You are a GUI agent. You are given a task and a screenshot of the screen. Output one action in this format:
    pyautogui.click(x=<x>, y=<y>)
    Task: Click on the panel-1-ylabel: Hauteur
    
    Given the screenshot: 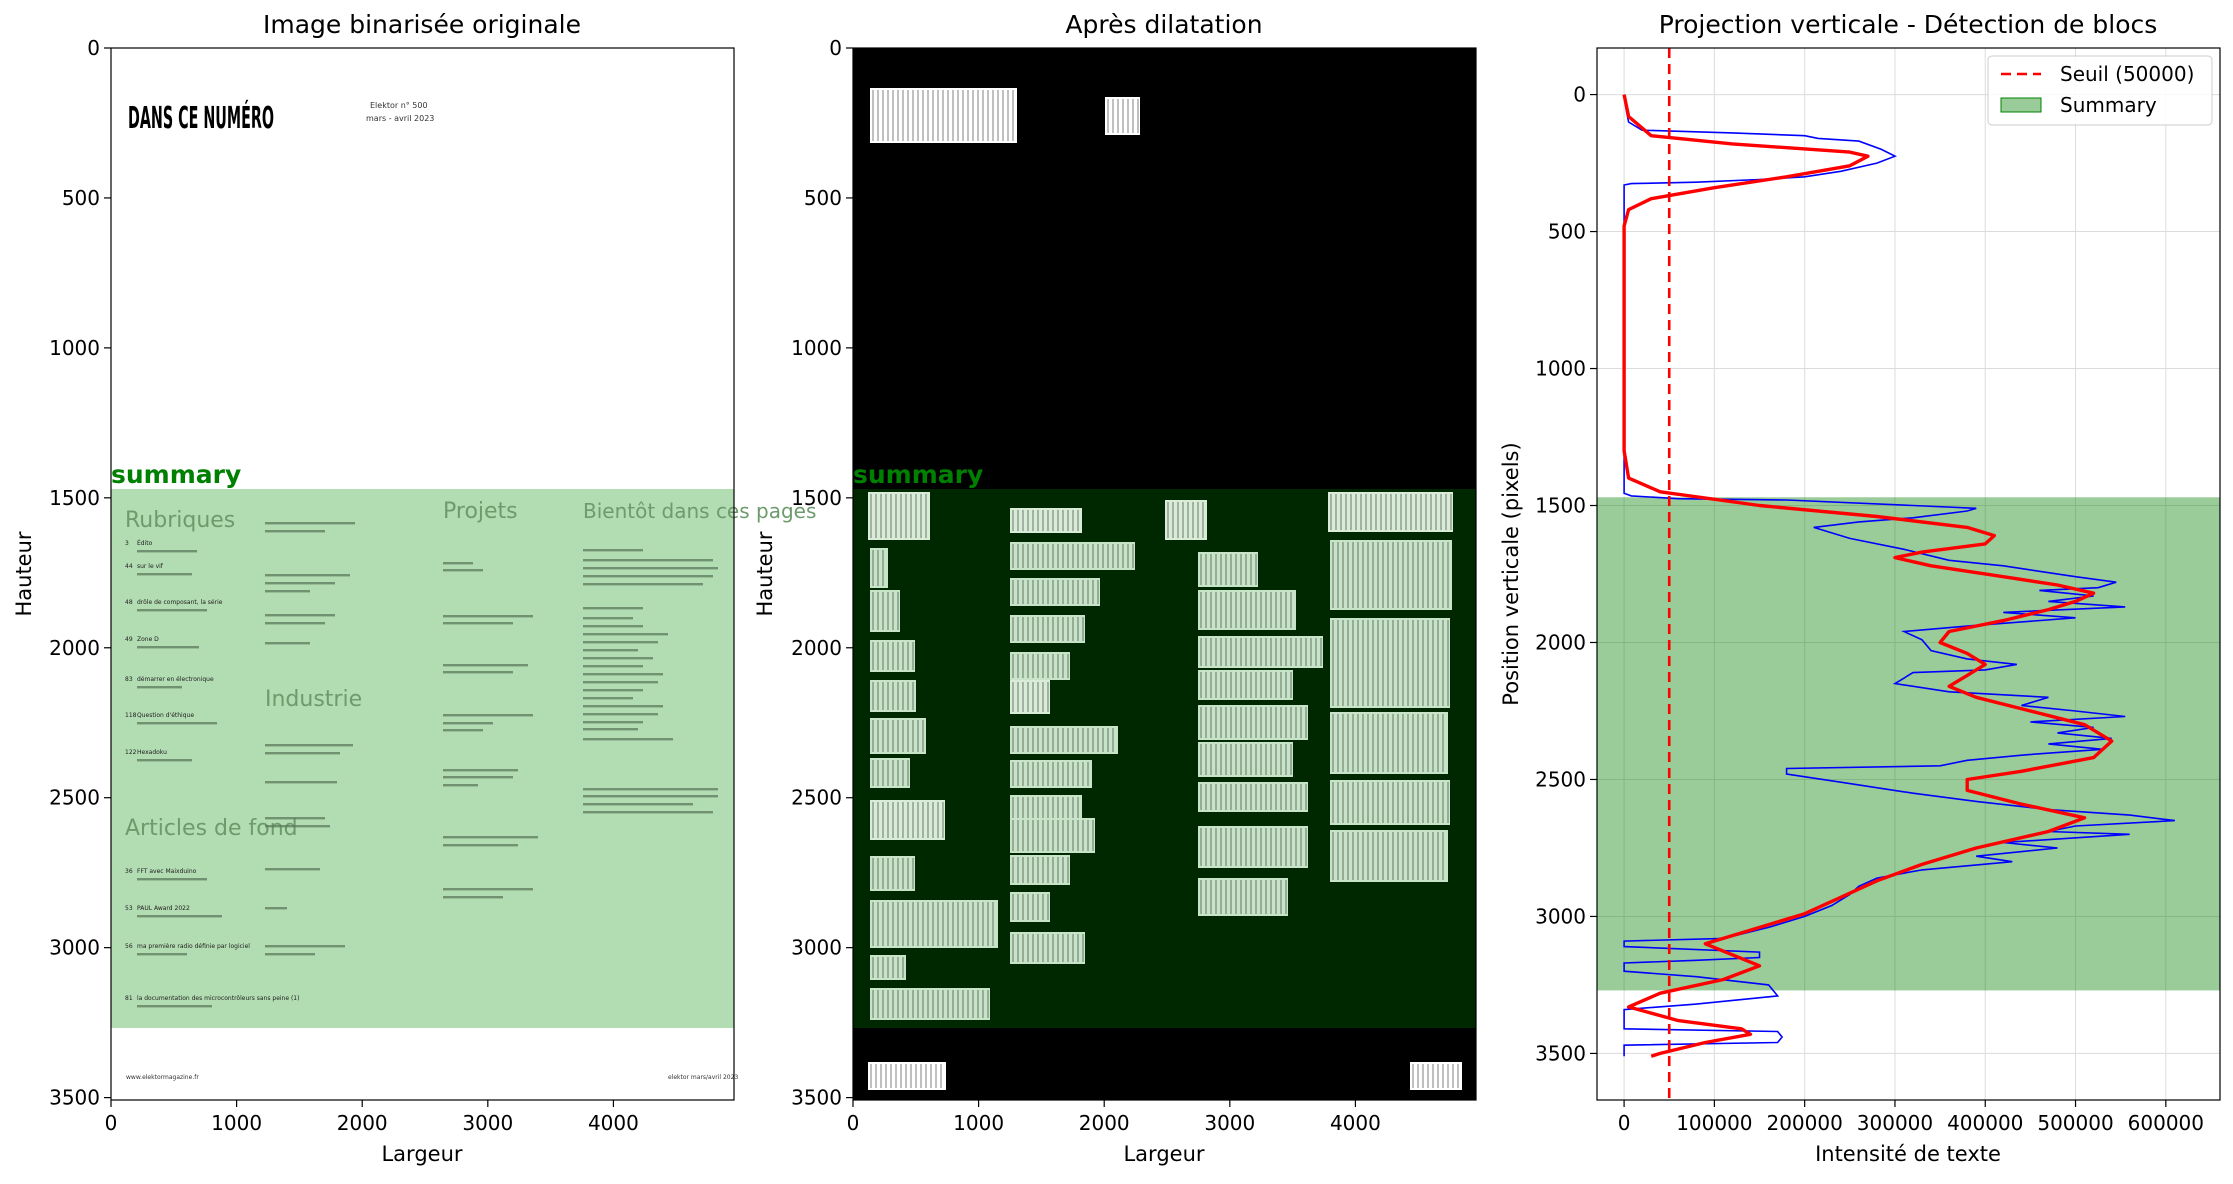 What is the action you would take?
    pyautogui.click(x=24, y=573)
    